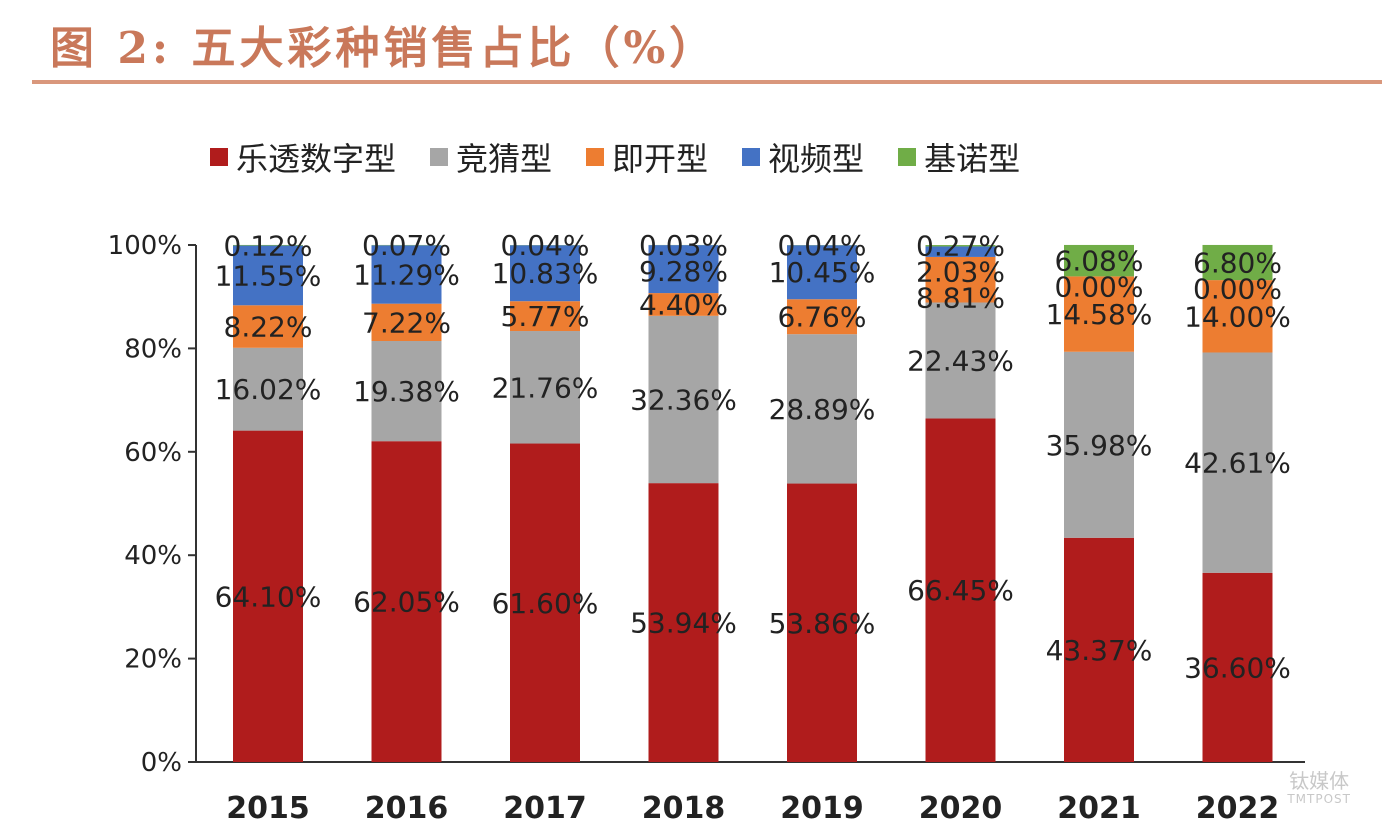 The width and height of the screenshot is (1399, 838). Describe the element at coordinates (1238, 808) in the screenshot. I see `x-tick-label: 2022` at that location.